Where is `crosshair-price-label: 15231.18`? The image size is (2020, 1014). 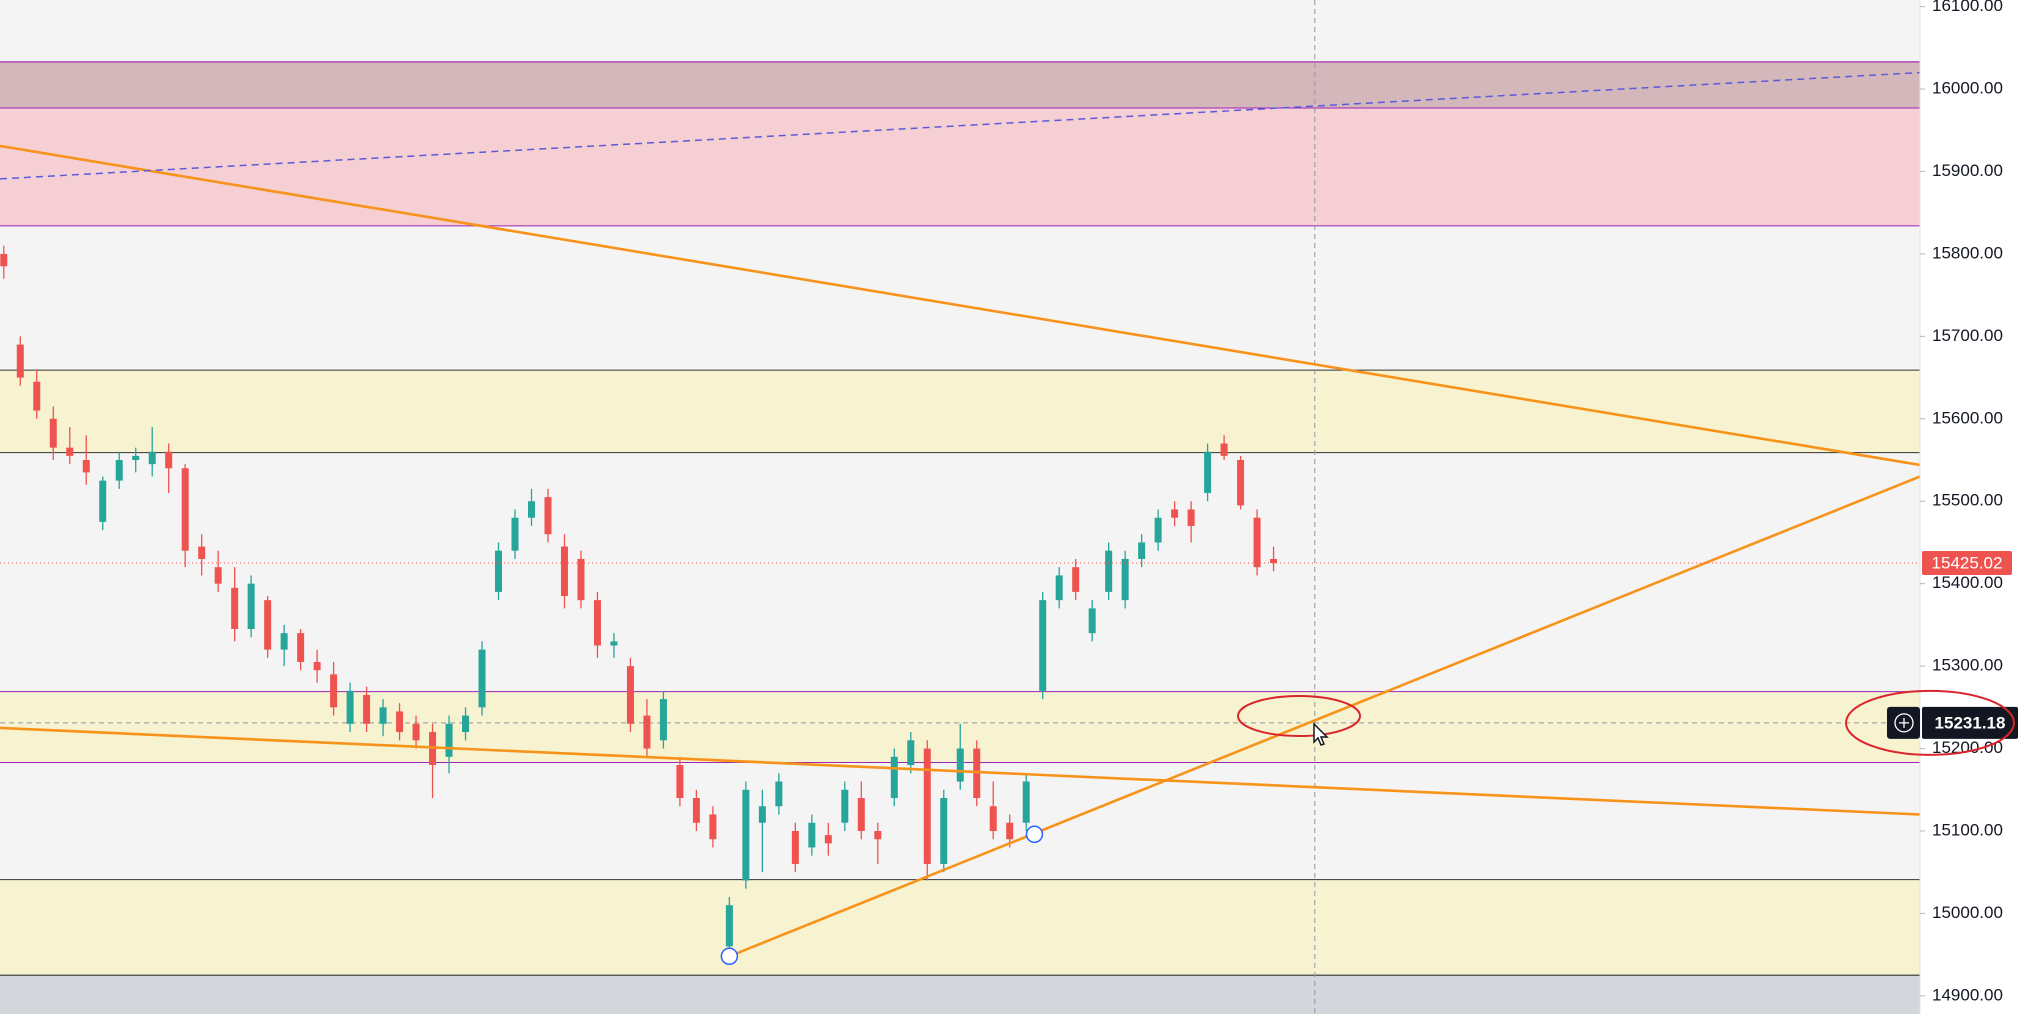
crosshair-price-label: 15231.18 is located at coordinates (1970, 722).